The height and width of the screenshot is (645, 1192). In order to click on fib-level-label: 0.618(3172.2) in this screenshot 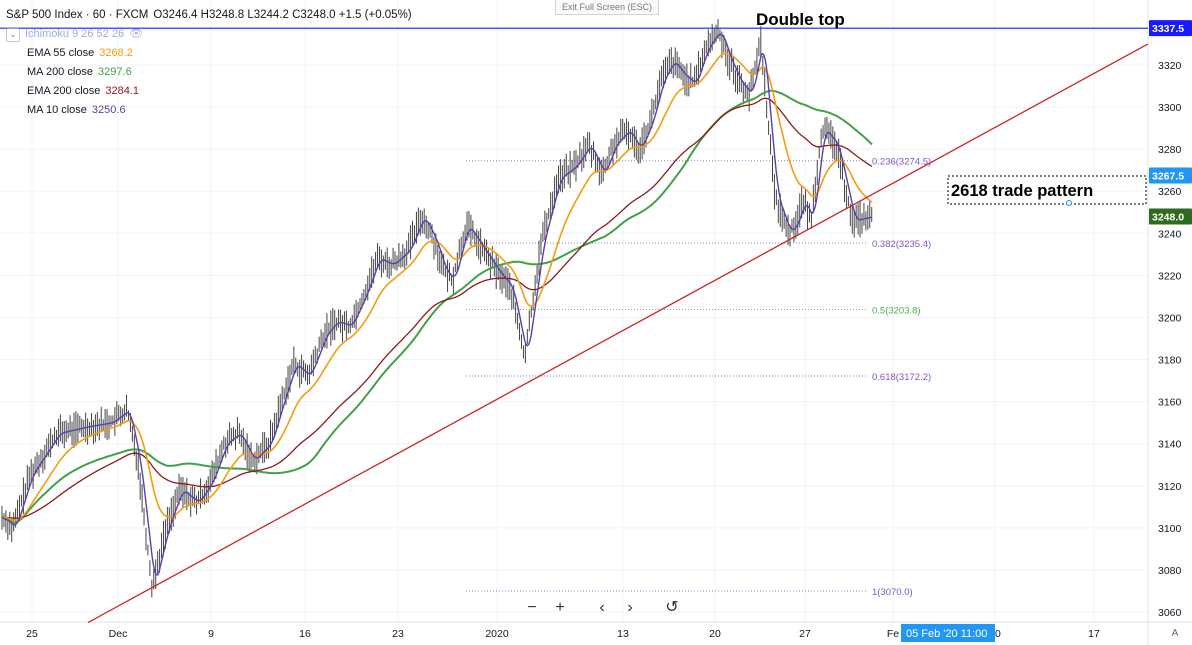, I will do `click(901, 377)`.